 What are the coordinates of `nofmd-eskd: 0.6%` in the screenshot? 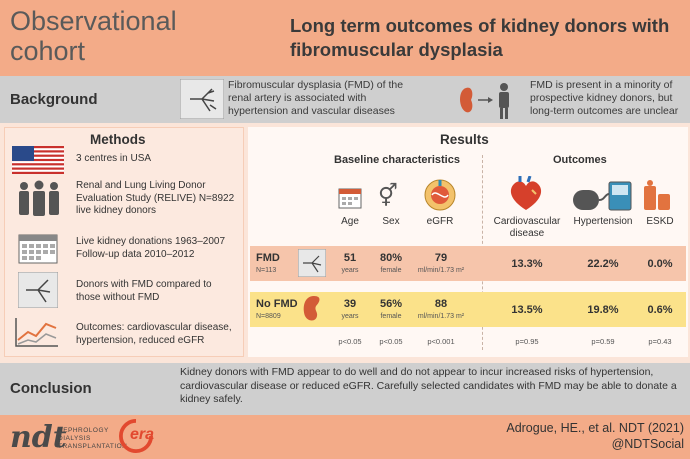 It's located at (660, 310).